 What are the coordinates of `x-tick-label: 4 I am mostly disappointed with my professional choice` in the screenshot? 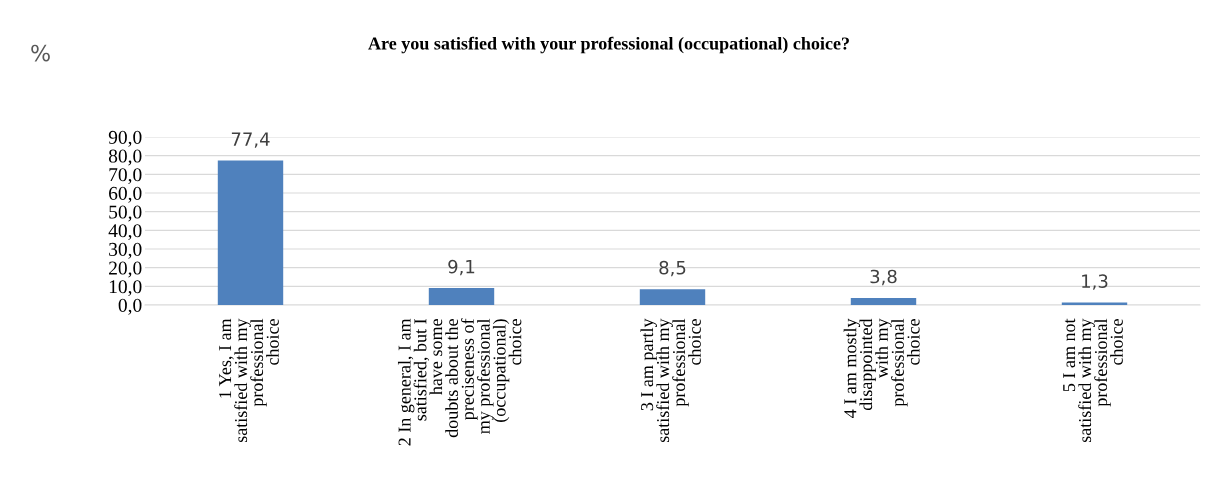 It's located at (881, 368).